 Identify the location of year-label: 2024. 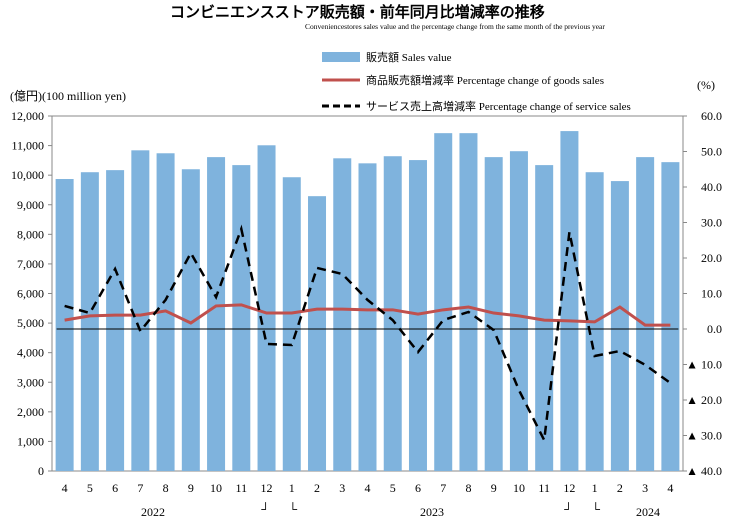
(648, 512).